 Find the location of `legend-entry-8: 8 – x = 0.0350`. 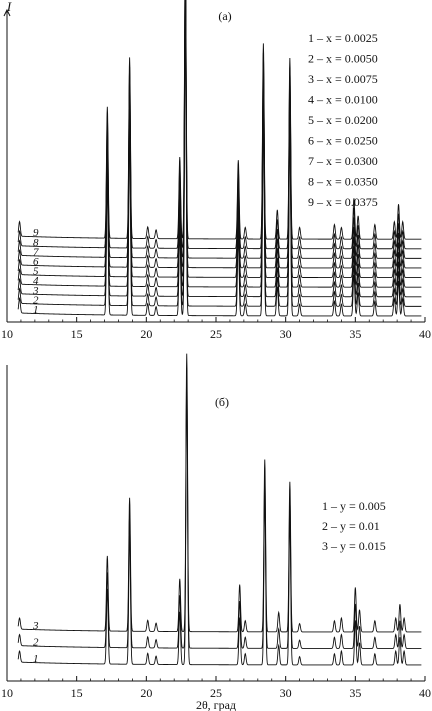

legend-entry-8: 8 – x = 0.0350 is located at coordinates (343, 182).